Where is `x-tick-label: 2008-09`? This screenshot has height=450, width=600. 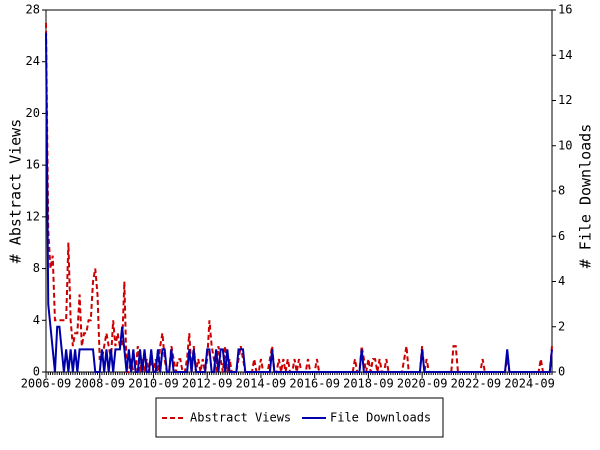
x-tick-label: 2008-09 is located at coordinates (99, 384).